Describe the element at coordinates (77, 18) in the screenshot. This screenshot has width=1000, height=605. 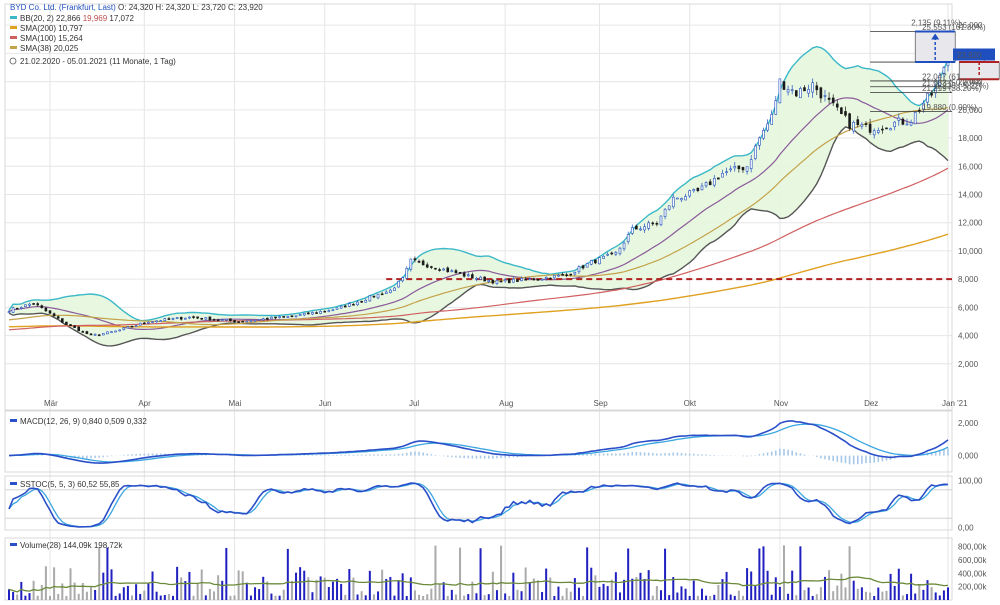
I see `legend-entry: BB(20, 2) 22,866 19,969 17,072` at that location.